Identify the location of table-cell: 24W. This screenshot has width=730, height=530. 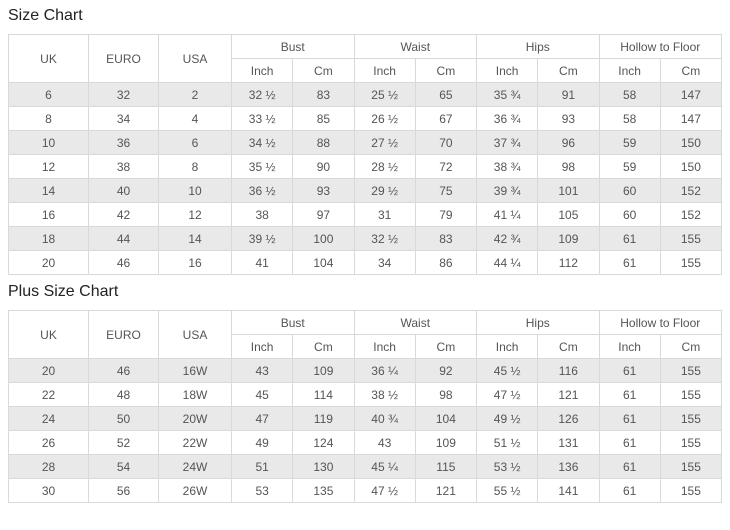
(195, 466).